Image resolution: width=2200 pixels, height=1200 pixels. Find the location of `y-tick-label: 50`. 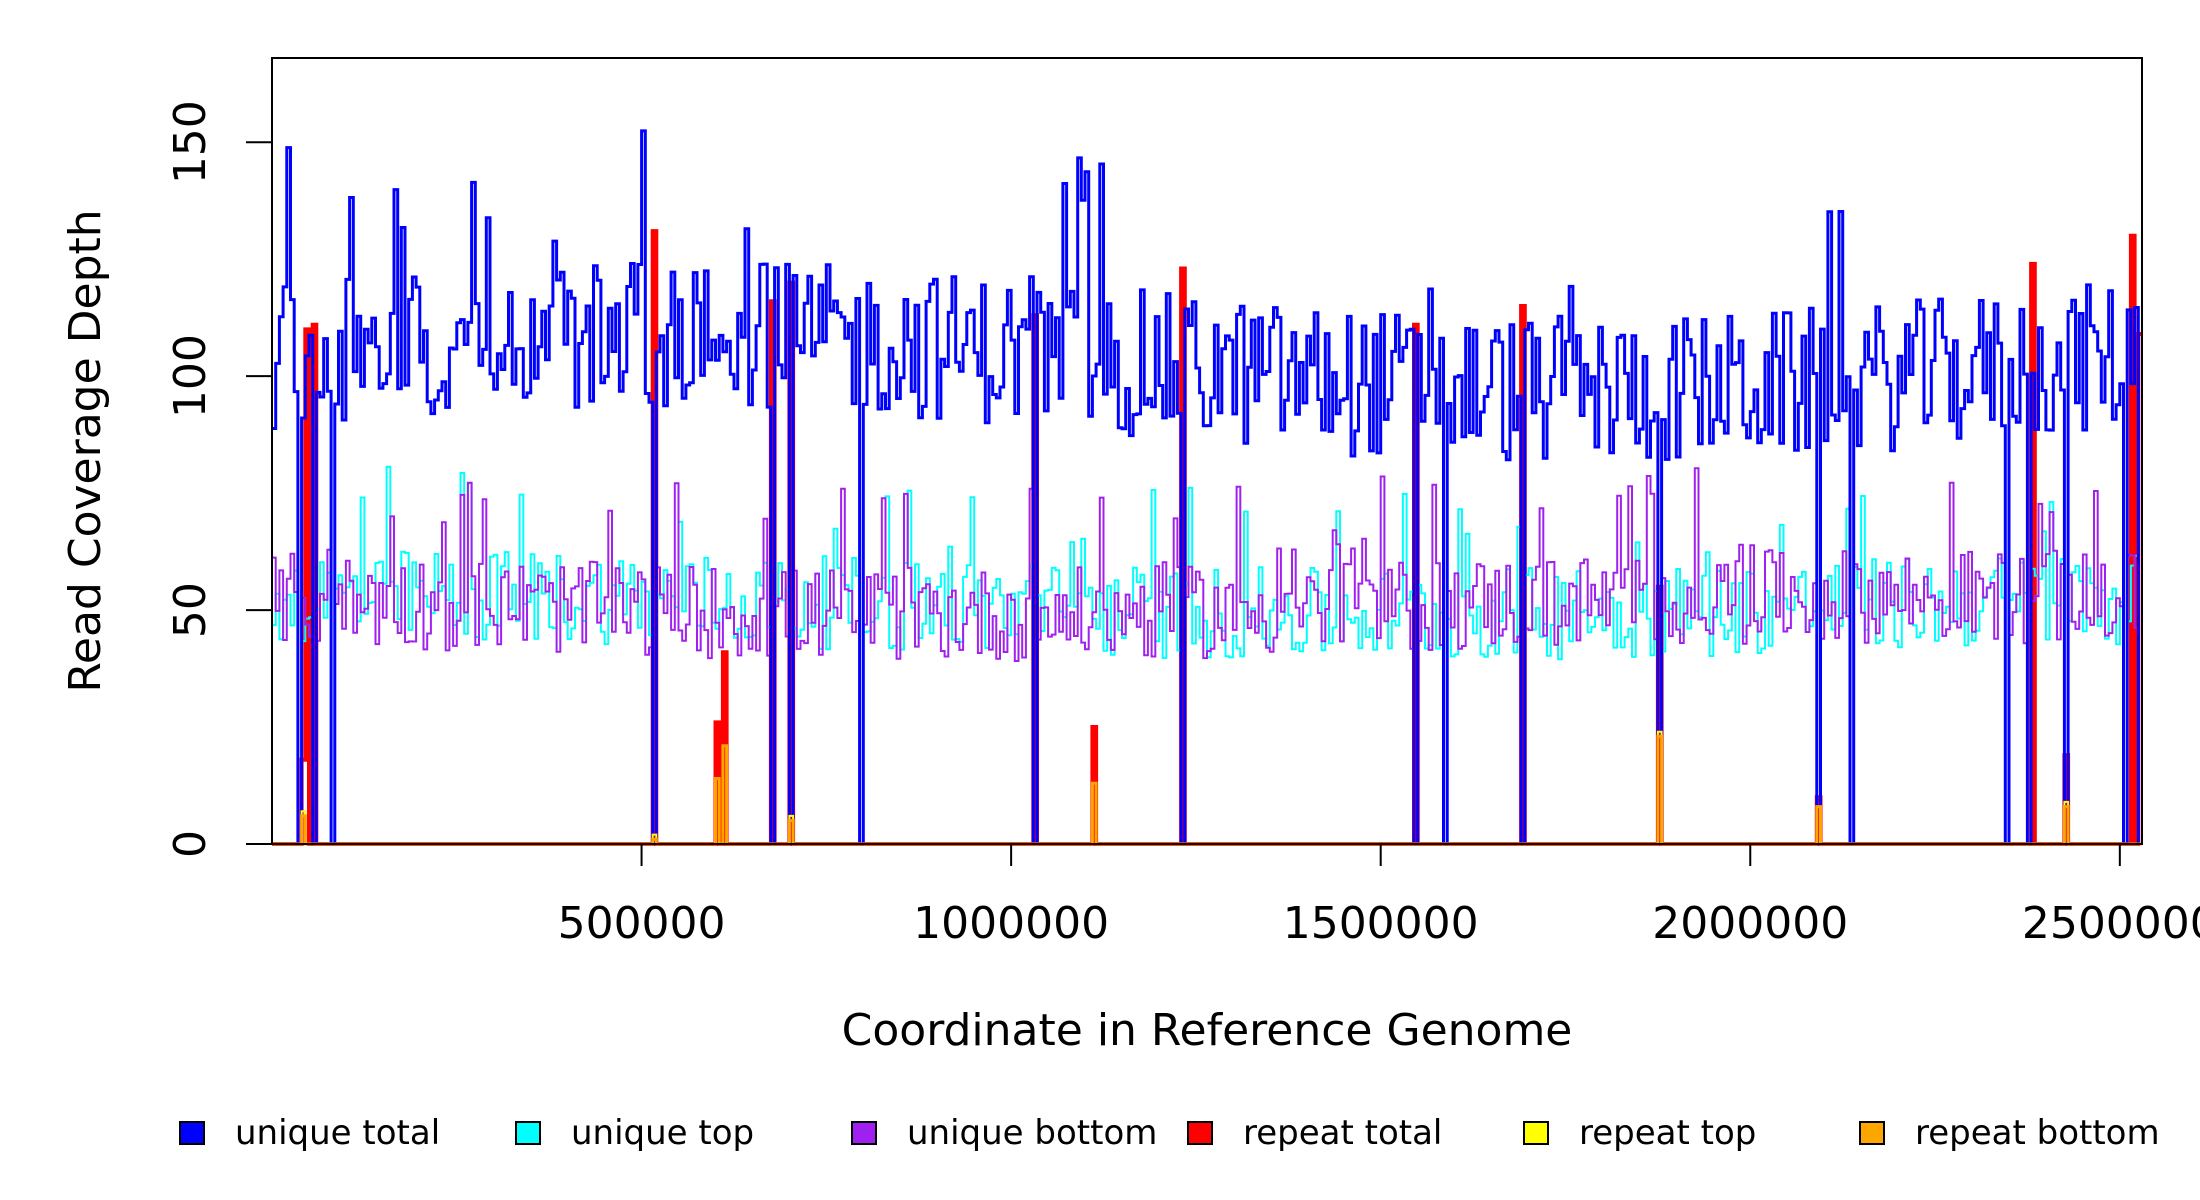

y-tick-label: 50 is located at coordinates (190, 610).